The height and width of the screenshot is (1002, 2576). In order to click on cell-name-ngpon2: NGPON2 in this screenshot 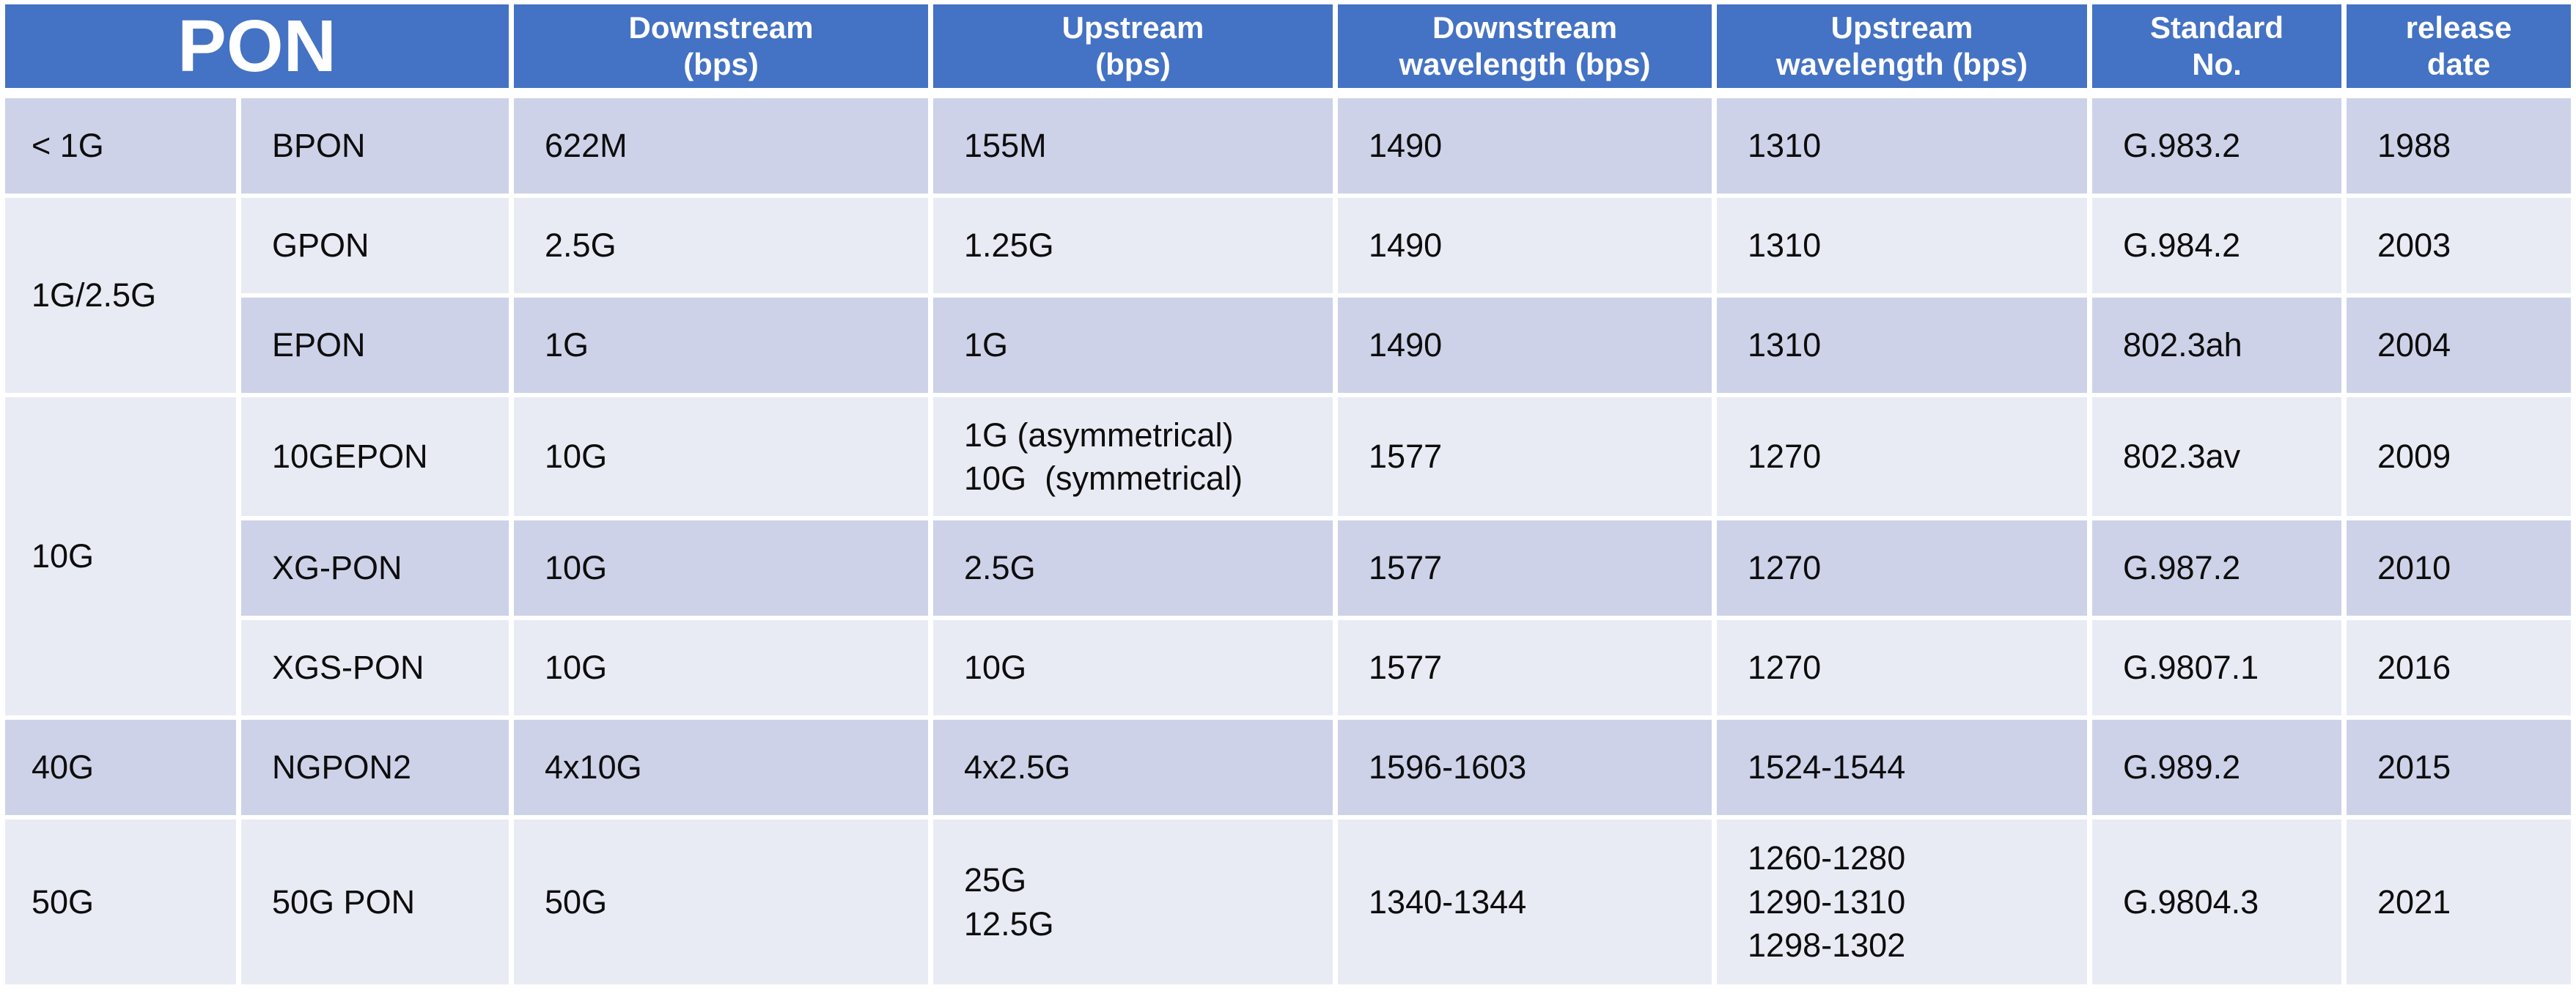, I will do `click(375, 767)`.